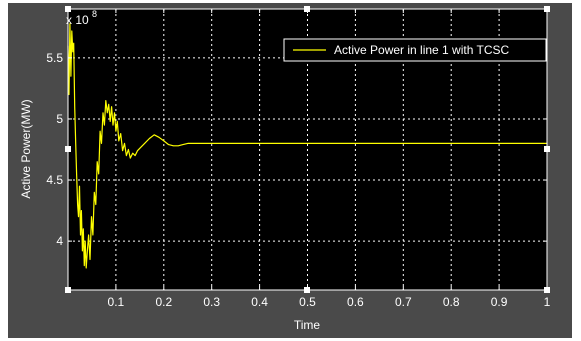 This screenshot has width=581, height=341. Describe the element at coordinates (59, 241) in the screenshot. I see `y-tick-label: 4` at that location.